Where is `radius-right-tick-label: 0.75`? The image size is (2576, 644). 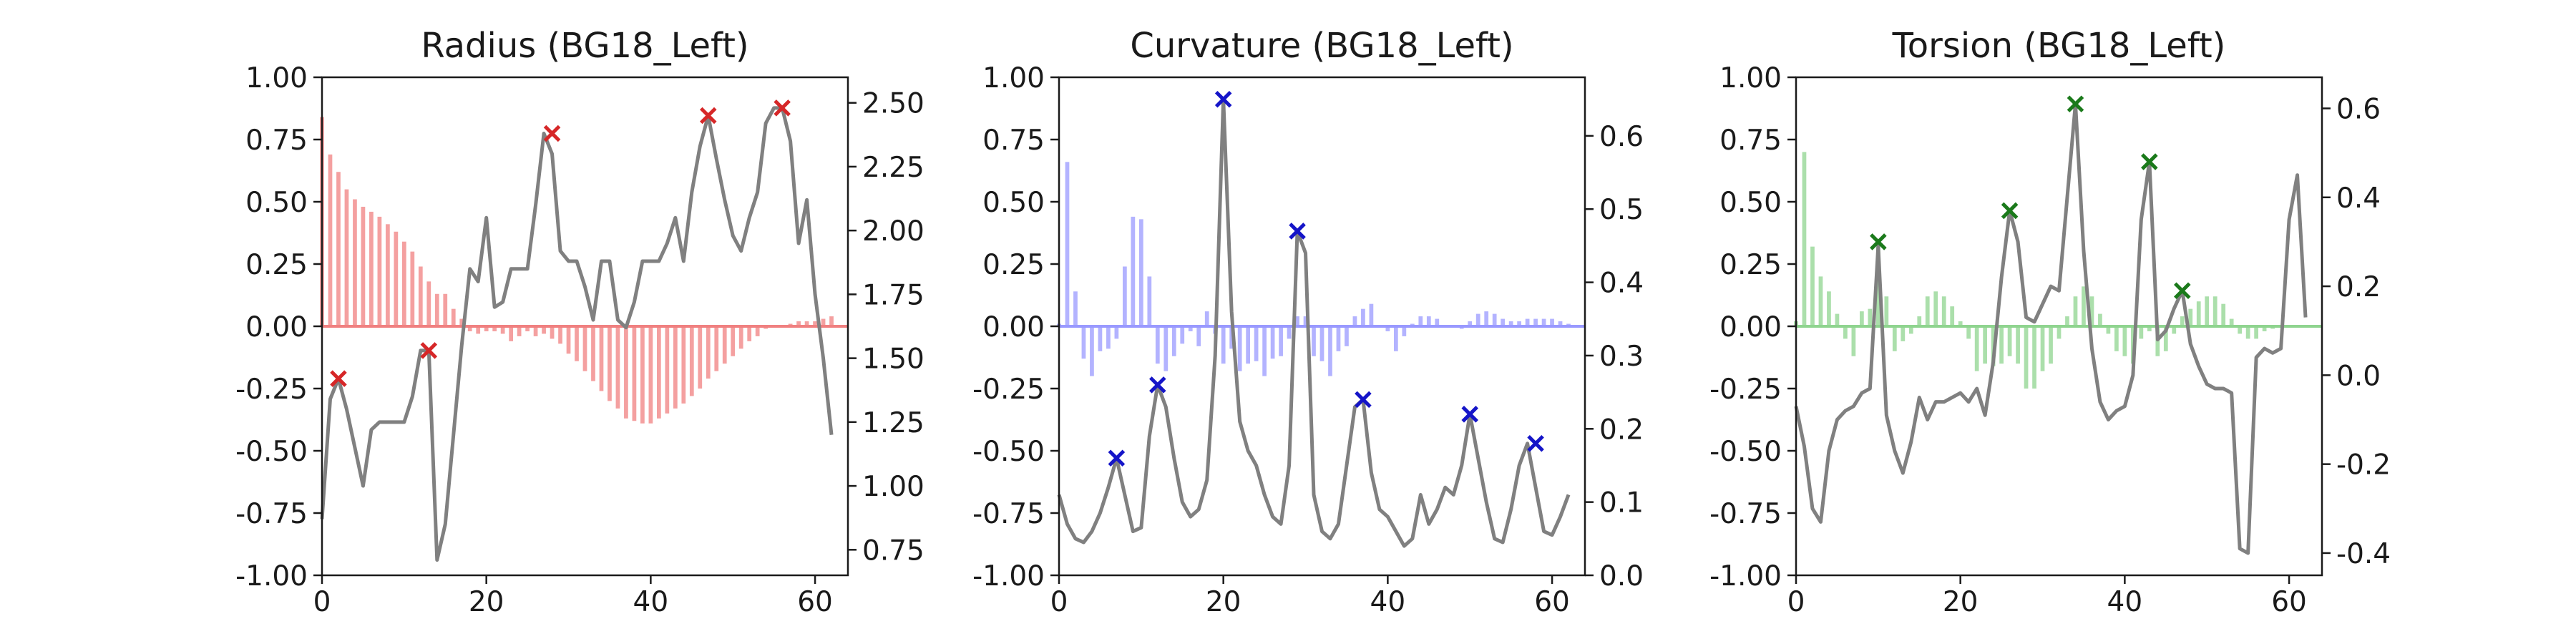 radius-right-tick-label: 0.75 is located at coordinates (893, 551).